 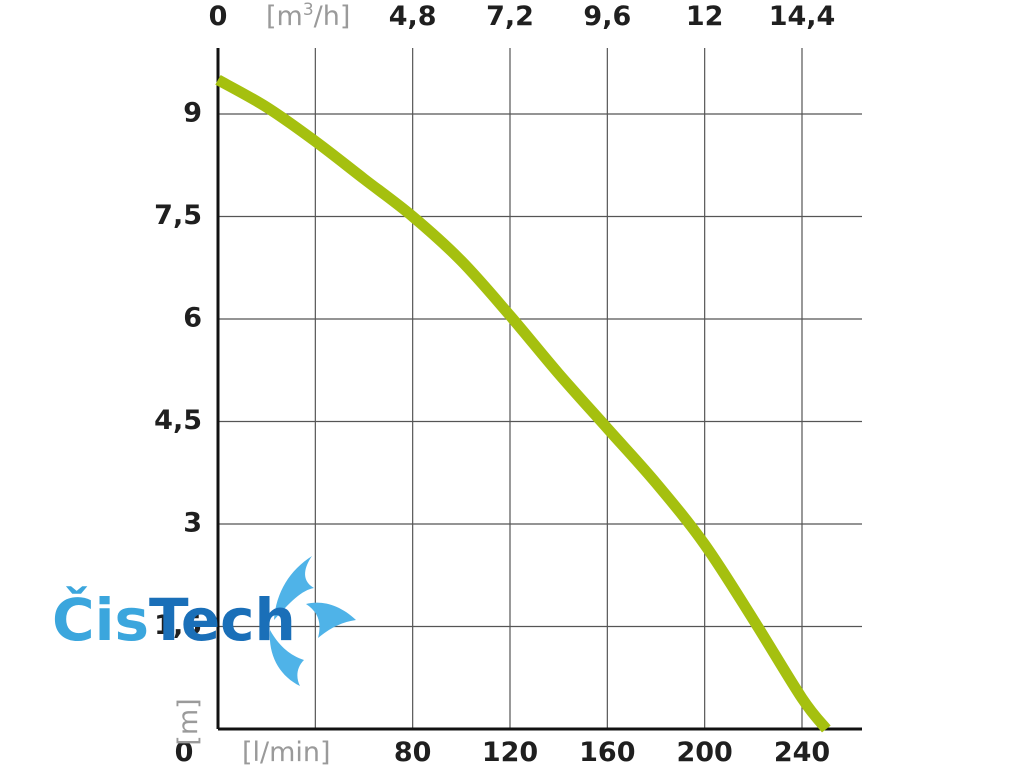 What do you see at coordinates (218, 16) in the screenshot?
I see `x2-tick-label: 0` at bounding box center [218, 16].